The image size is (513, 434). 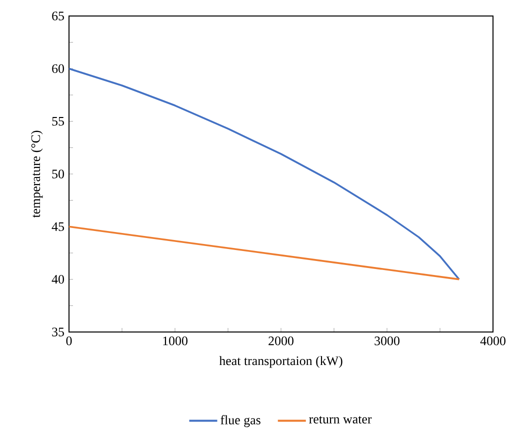 What do you see at coordinates (493, 341) in the screenshot?
I see `x-tick-label: 4000` at bounding box center [493, 341].